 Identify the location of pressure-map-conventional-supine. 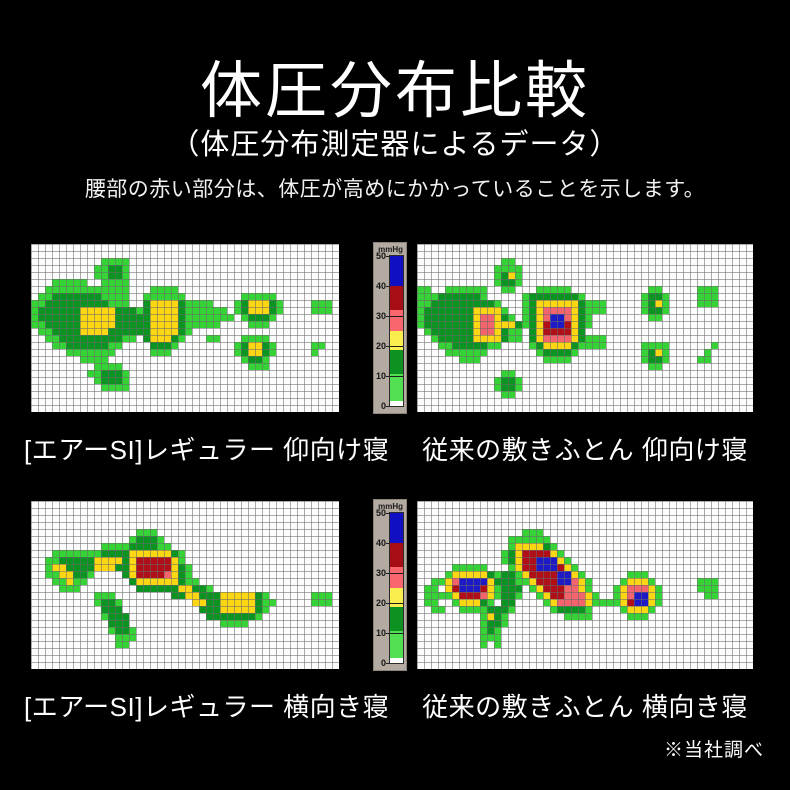
(585, 328).